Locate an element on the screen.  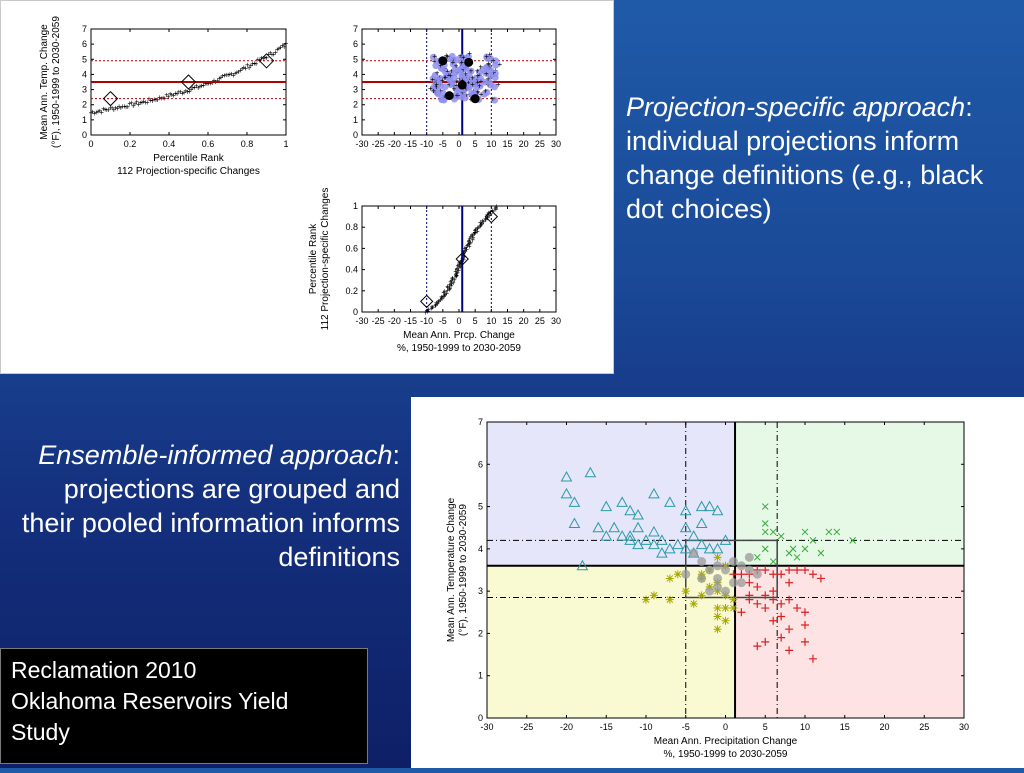
ensemble-quadrants-xtick-label: 5 is located at coordinates (765, 727).